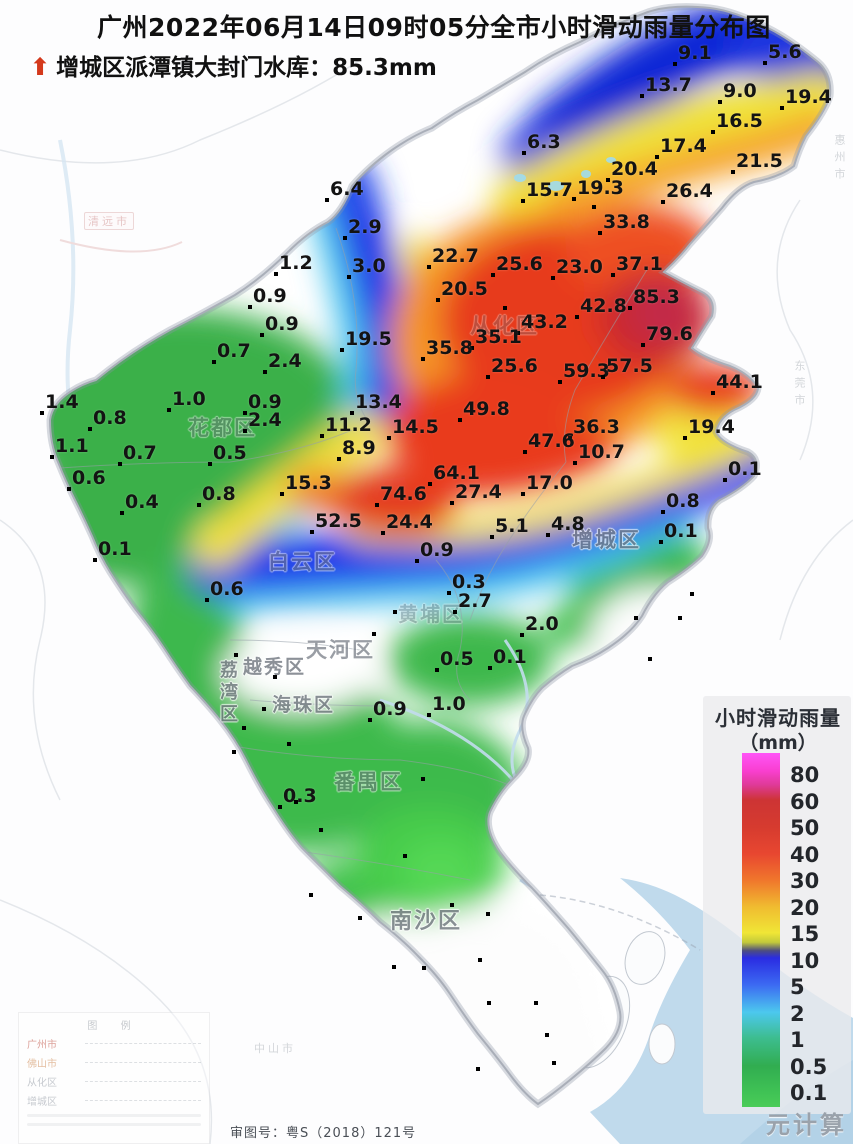  I want to click on district-label: 增城区, so click(606, 540).